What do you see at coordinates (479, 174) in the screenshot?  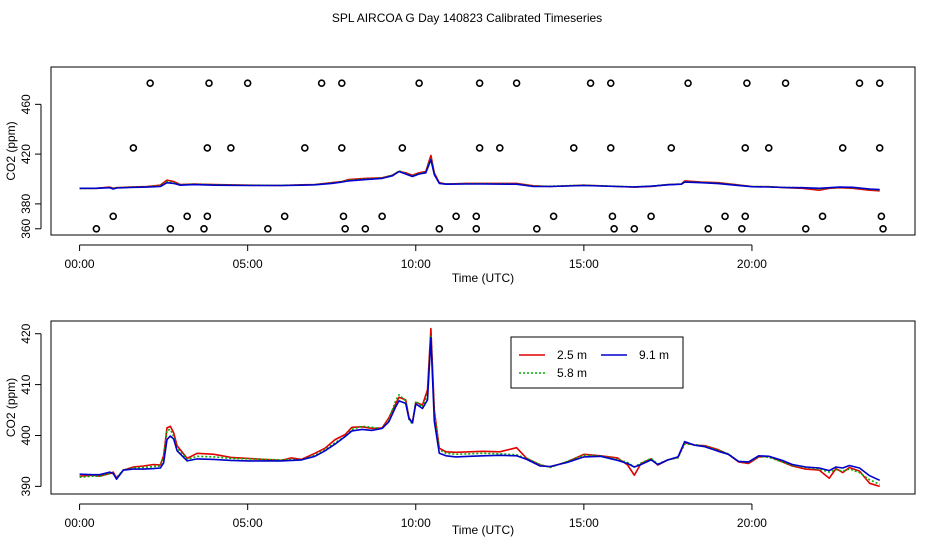 I see `series-line-9-1-m` at bounding box center [479, 174].